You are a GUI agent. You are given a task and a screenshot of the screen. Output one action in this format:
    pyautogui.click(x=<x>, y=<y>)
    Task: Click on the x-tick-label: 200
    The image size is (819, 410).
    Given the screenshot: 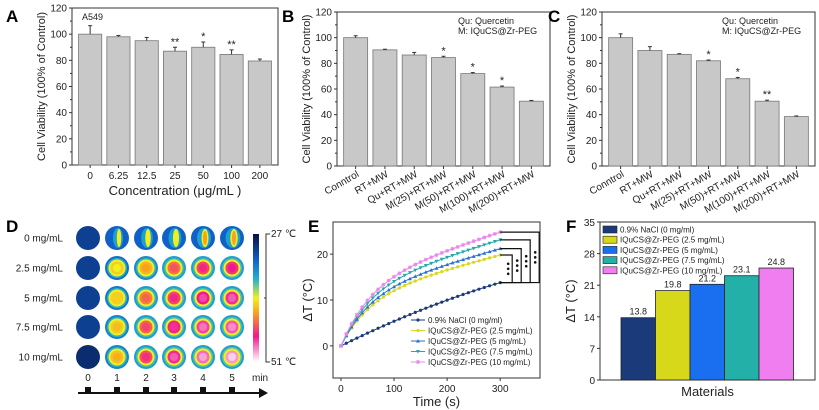 What is the action you would take?
    pyautogui.click(x=260, y=176)
    